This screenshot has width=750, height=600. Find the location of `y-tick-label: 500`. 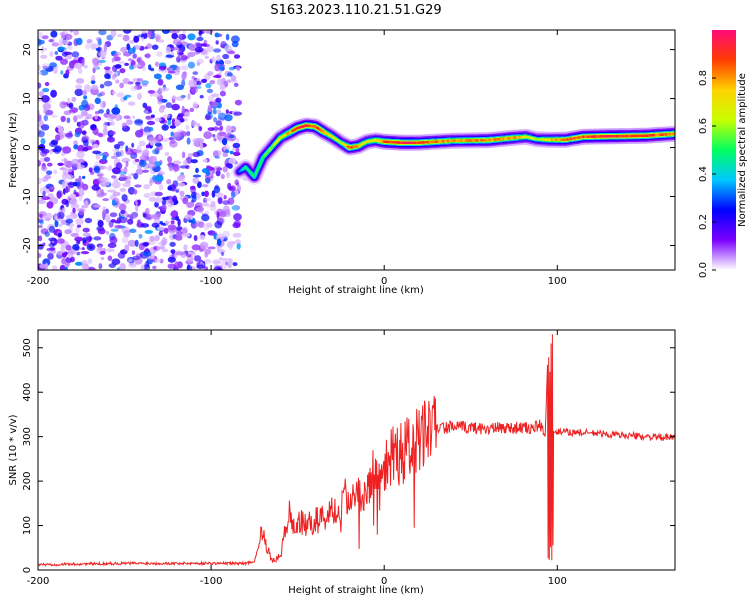

y-tick-label: 500 is located at coordinates (27, 347).